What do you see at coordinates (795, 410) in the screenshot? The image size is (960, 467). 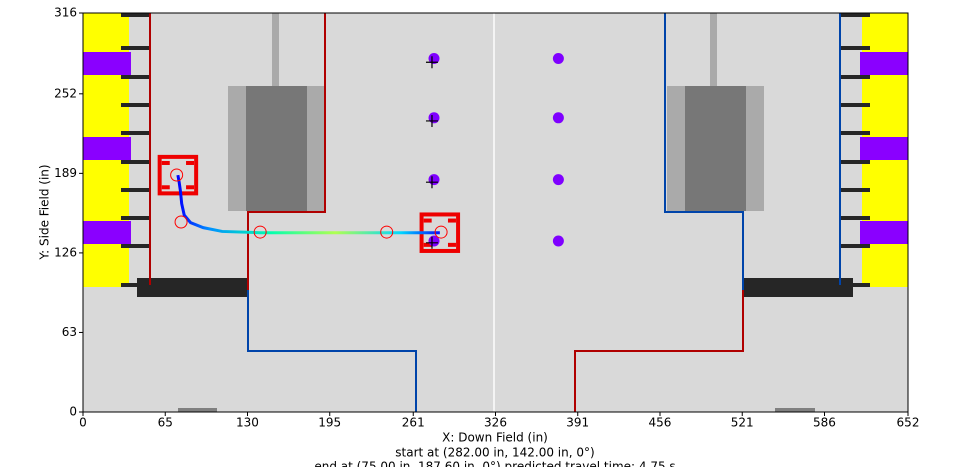 I see `right-pad` at bounding box center [795, 410].